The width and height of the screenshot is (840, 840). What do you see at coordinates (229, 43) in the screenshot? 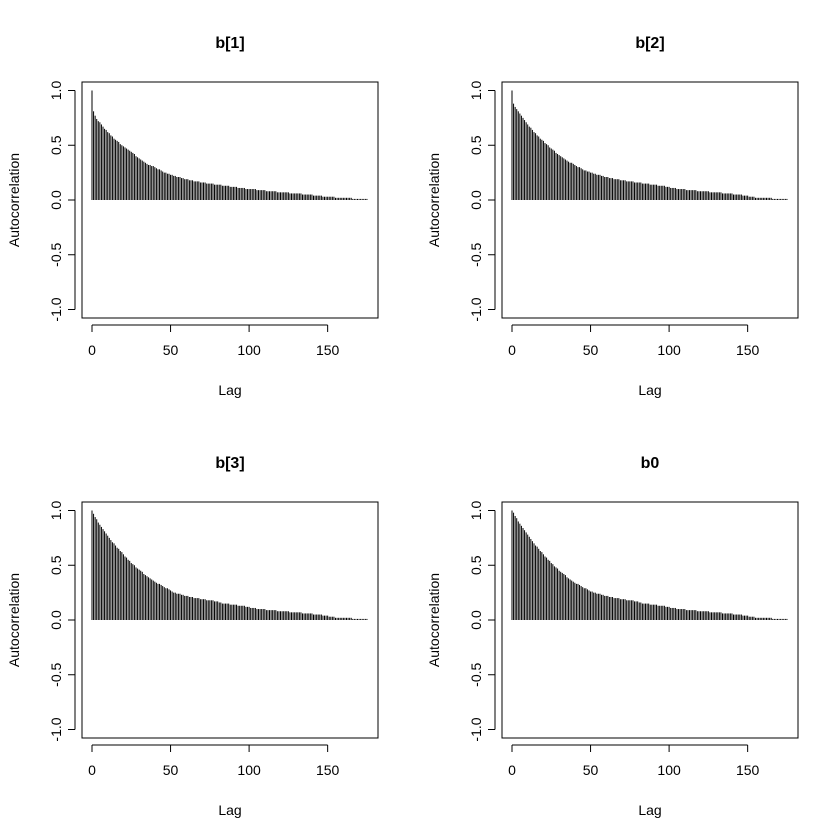
I see `chart-title: b[1]` at bounding box center [229, 43].